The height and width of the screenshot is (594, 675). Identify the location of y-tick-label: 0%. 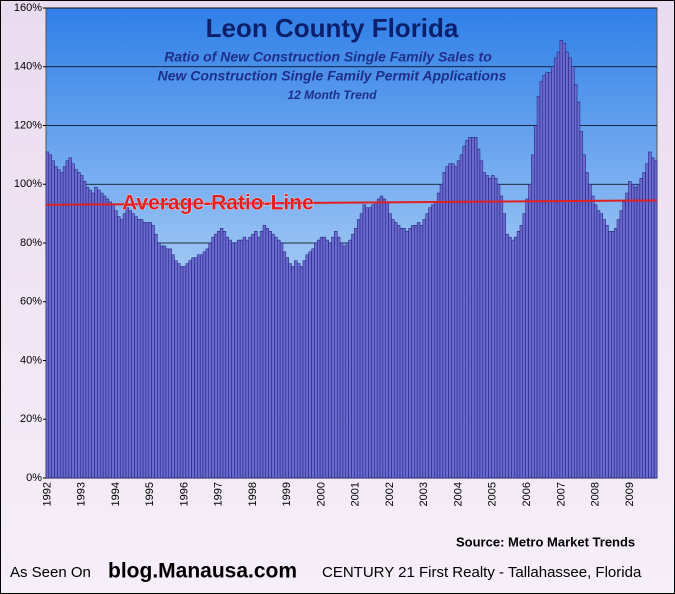
(34, 478).